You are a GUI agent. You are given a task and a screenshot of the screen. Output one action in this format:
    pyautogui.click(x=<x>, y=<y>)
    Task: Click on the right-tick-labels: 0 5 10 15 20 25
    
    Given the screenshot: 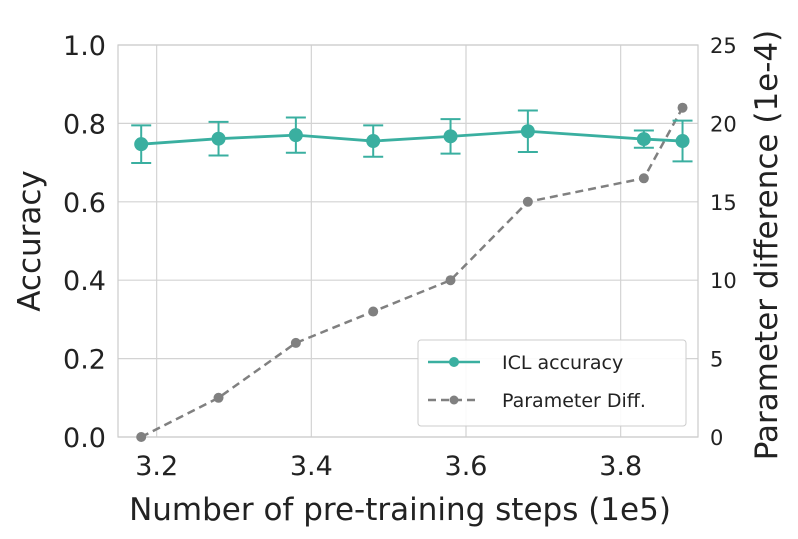 What is the action you would take?
    pyautogui.click(x=723, y=242)
    